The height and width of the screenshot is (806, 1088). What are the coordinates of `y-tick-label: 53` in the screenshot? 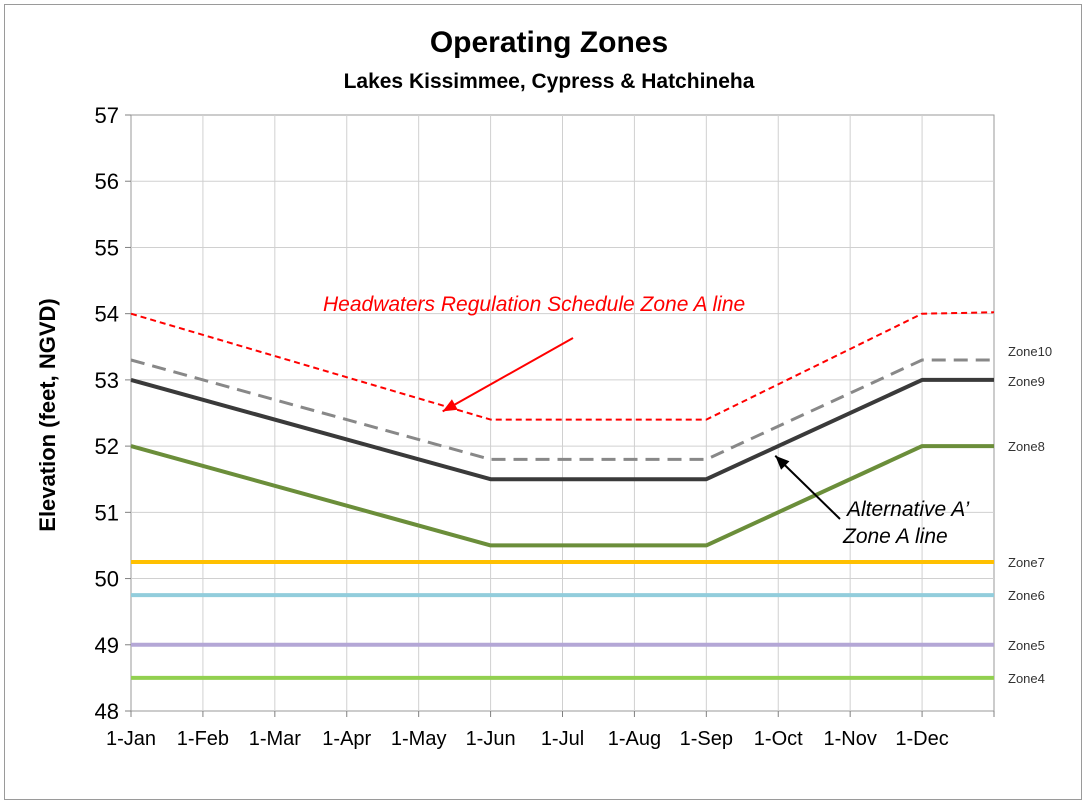 It's located at (107, 380).